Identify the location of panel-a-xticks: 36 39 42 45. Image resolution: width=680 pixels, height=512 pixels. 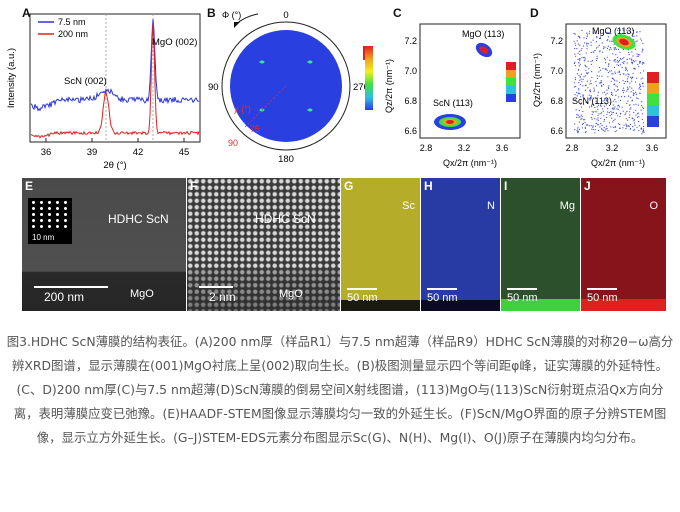
(115, 148).